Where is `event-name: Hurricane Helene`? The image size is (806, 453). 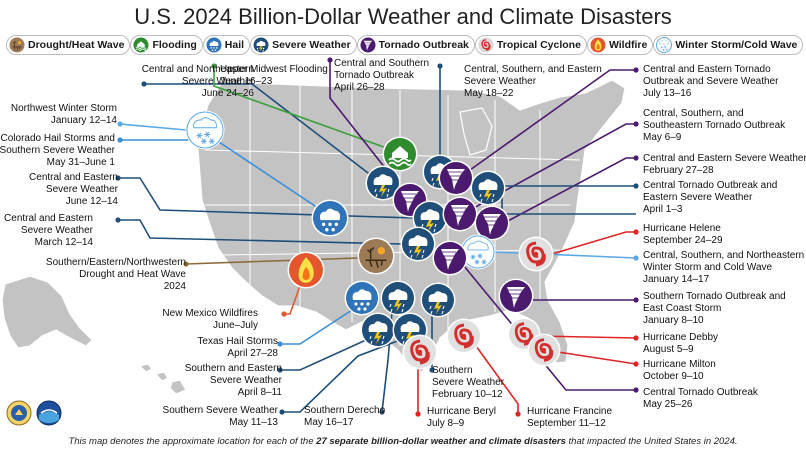 event-name: Hurricane Helene is located at coordinates (682, 228).